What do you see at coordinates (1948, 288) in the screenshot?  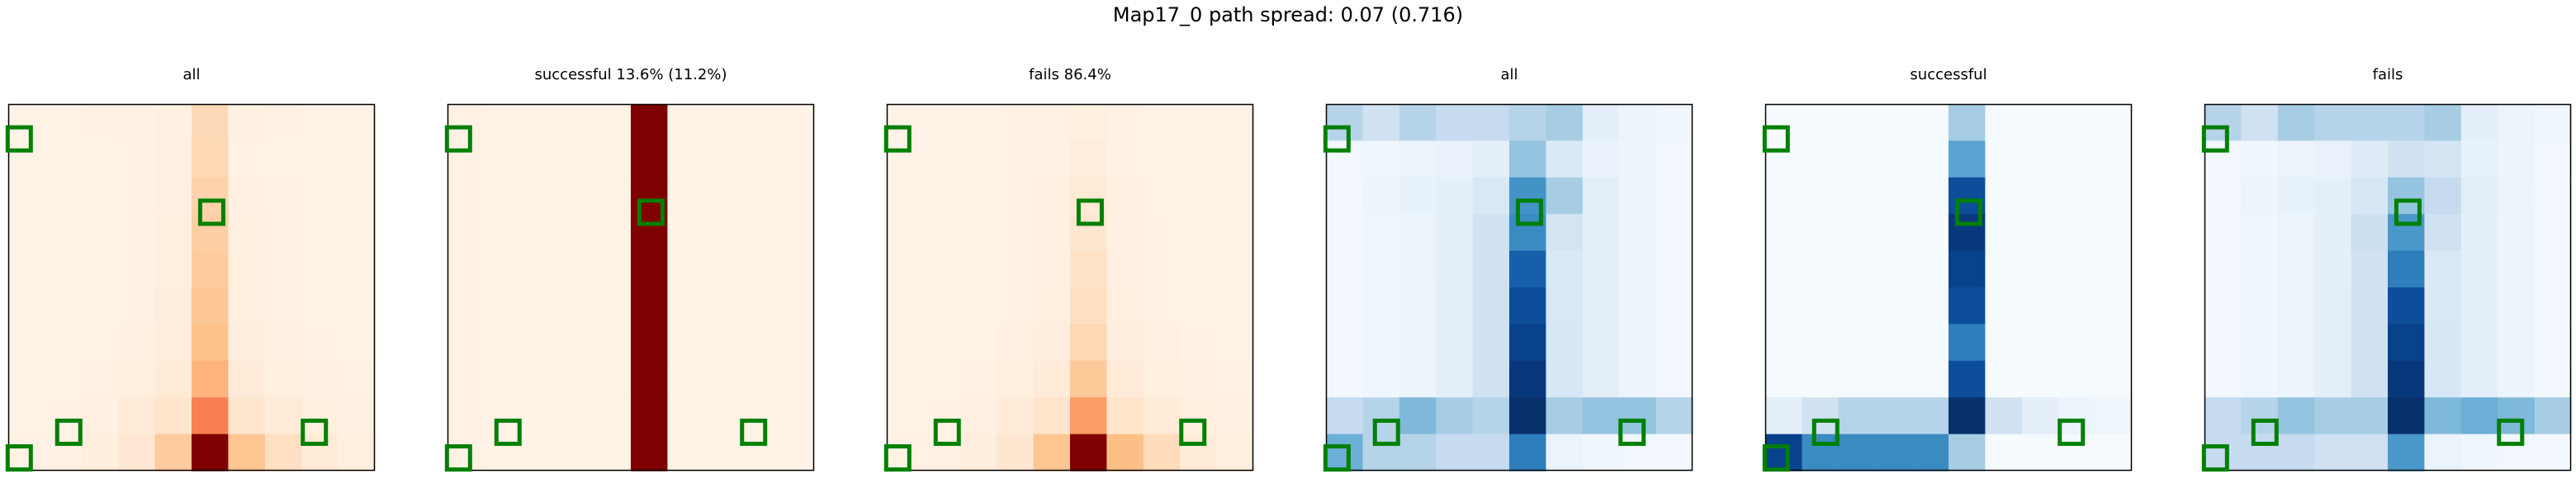 I see `axes-frame` at bounding box center [1948, 288].